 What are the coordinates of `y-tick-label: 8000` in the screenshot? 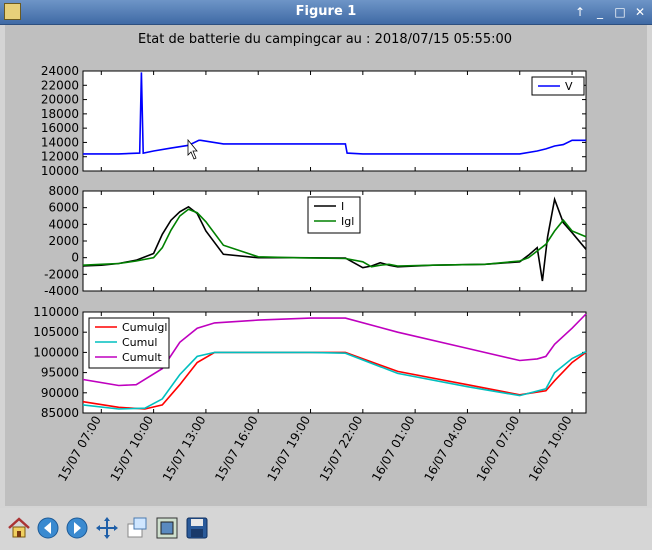 It's located at (63, 191).